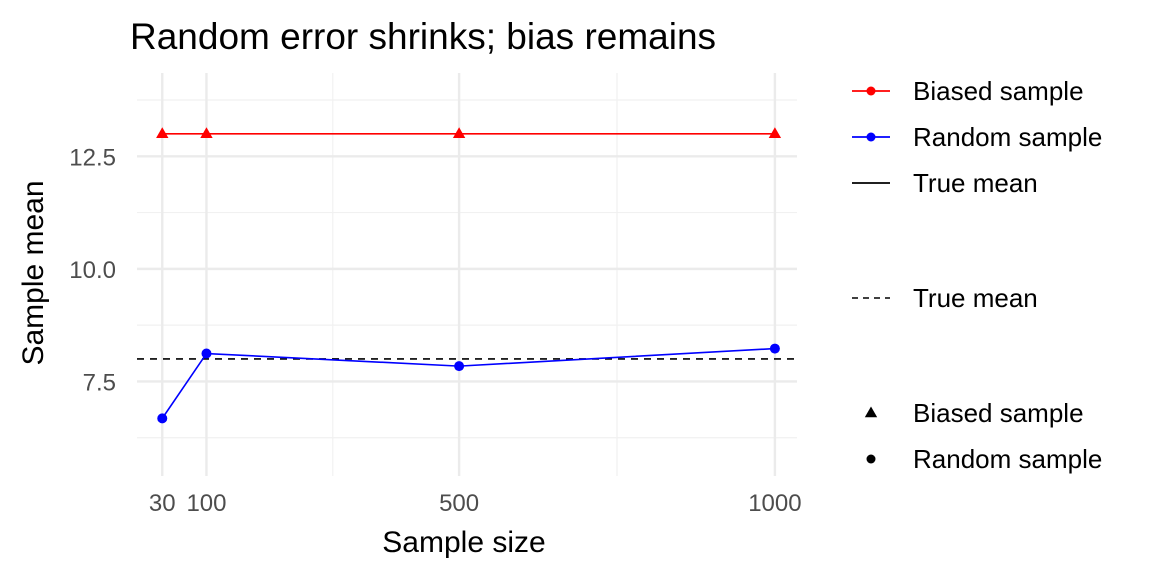 Image resolution: width=1152 pixels, height=581 pixels. What do you see at coordinates (871, 459) in the screenshot?
I see `legend-key-circle` at bounding box center [871, 459].